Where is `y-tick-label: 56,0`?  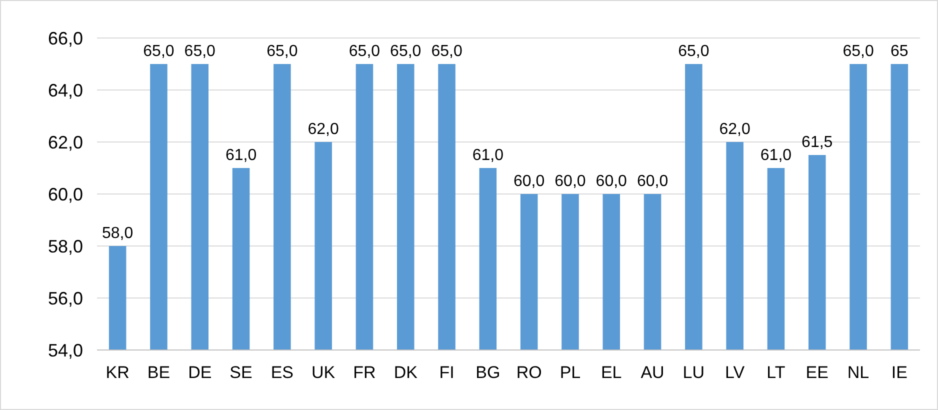
y-tick-label: 56,0 is located at coordinates (65, 298).